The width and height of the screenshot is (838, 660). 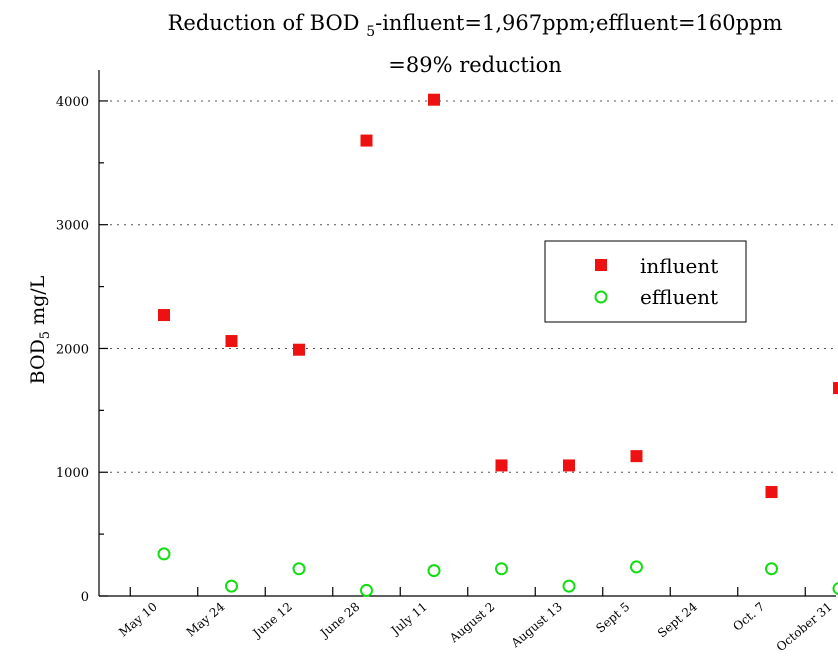 I want to click on y-tick-label: 4000, so click(x=72, y=102).